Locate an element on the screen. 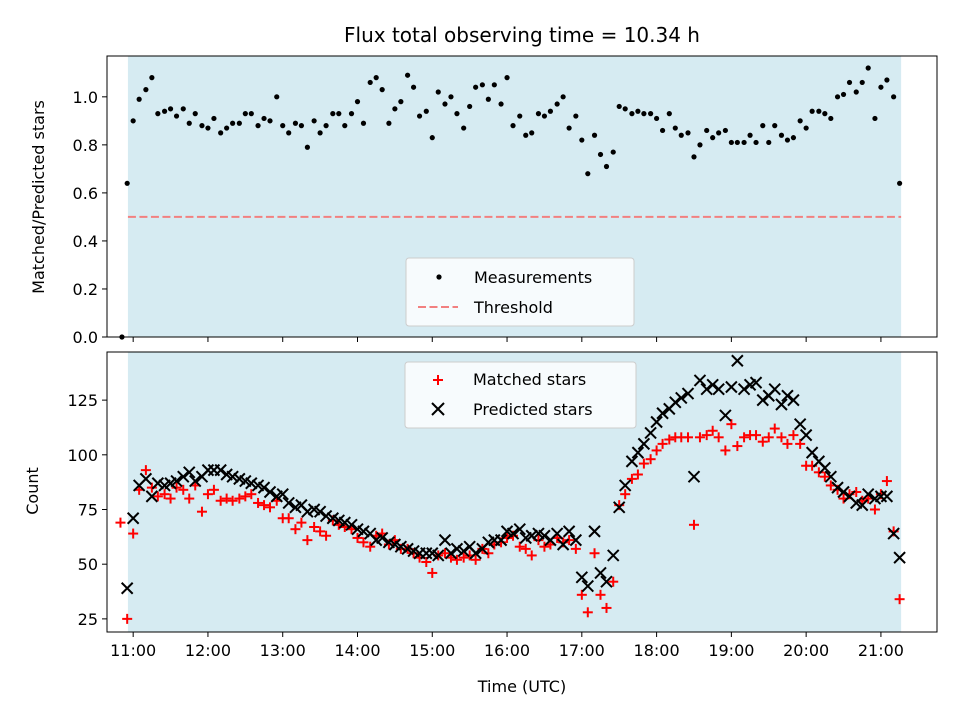  top-y-tick-label: 1.0 is located at coordinates (85, 97).